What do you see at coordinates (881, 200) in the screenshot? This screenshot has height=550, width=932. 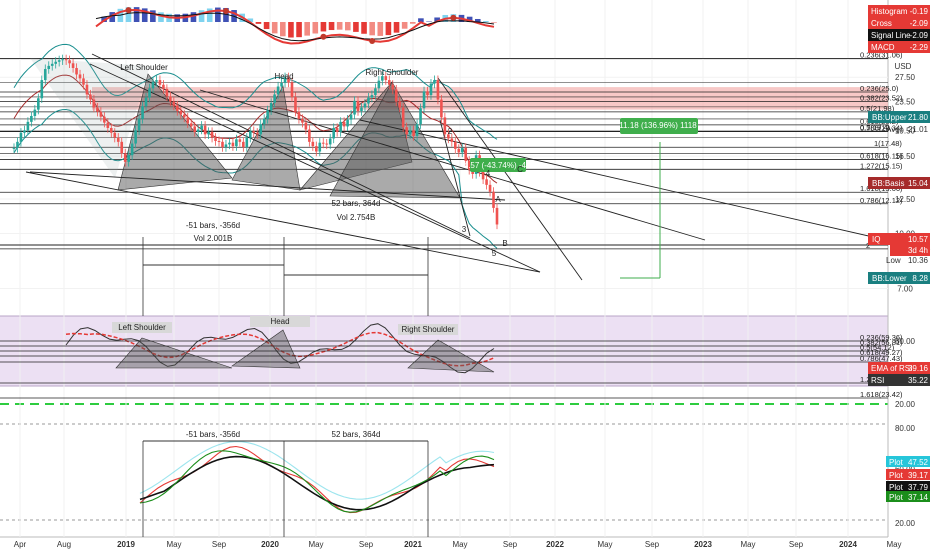 I see `fib-level-label: 0.786(12.12)` at bounding box center [881, 200].